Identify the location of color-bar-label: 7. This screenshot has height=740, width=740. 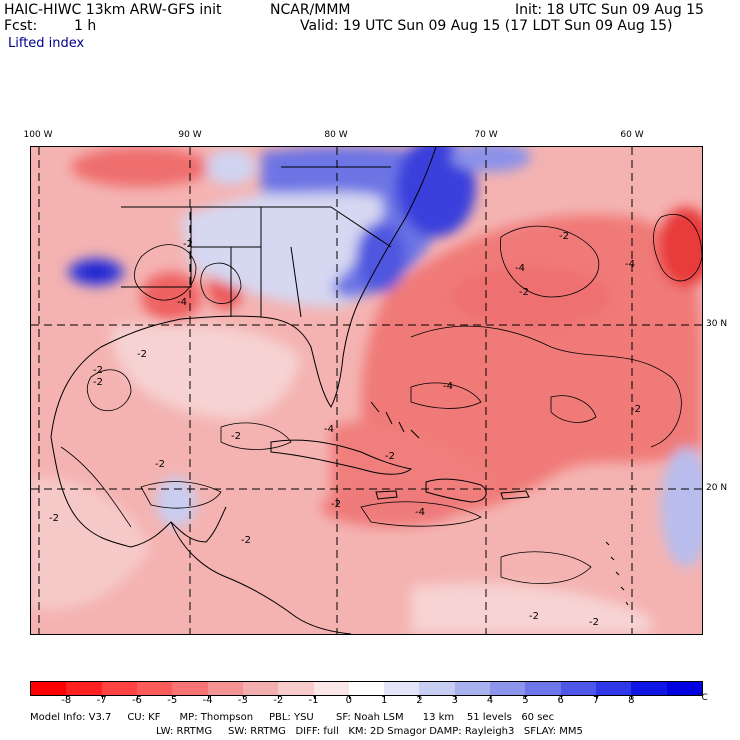
(596, 700).